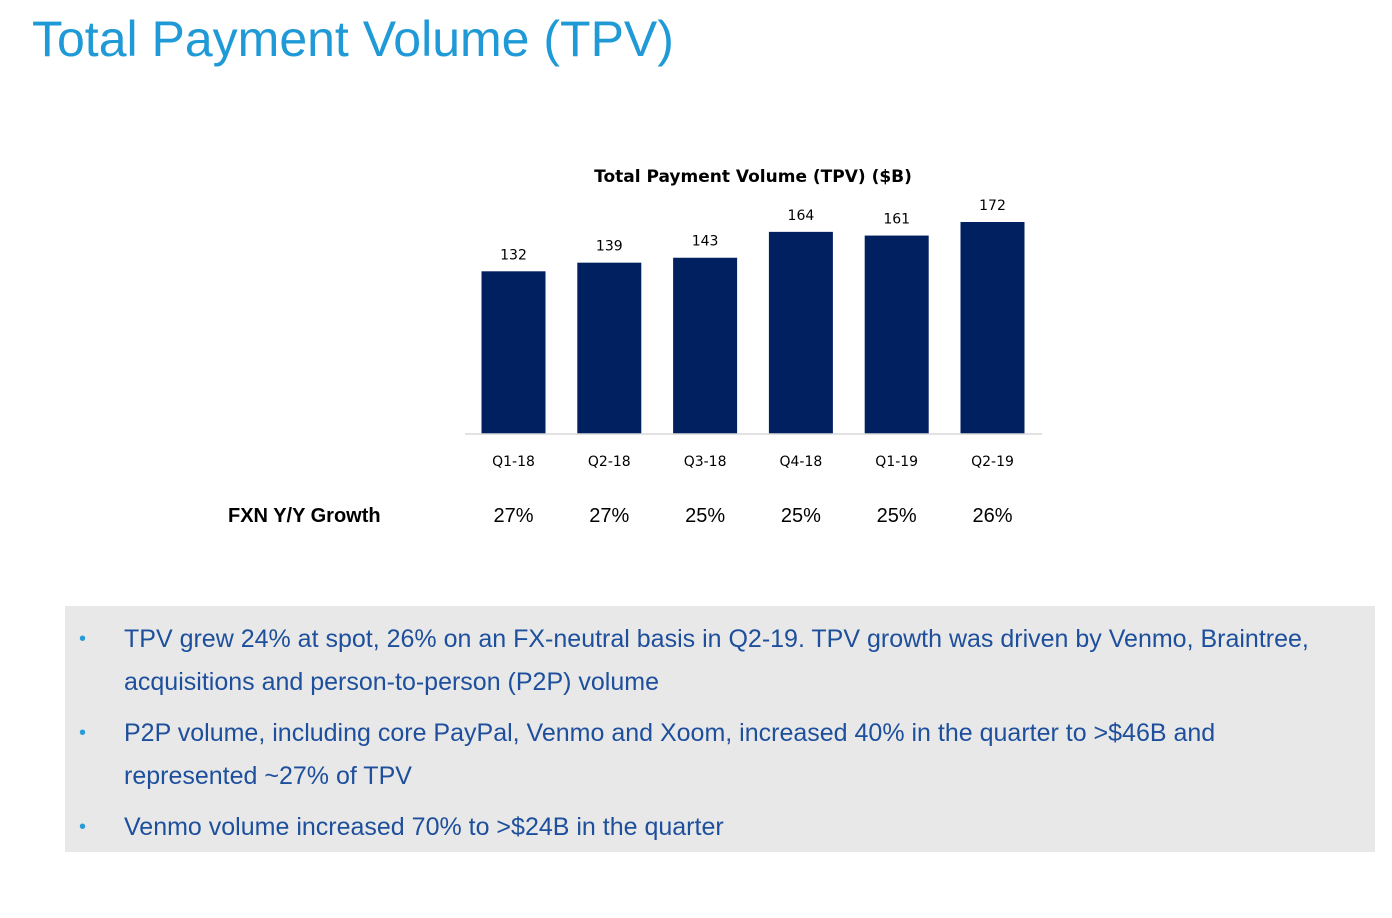 The image size is (1392, 918). I want to click on value-label-q4-18: 164, so click(801, 216).